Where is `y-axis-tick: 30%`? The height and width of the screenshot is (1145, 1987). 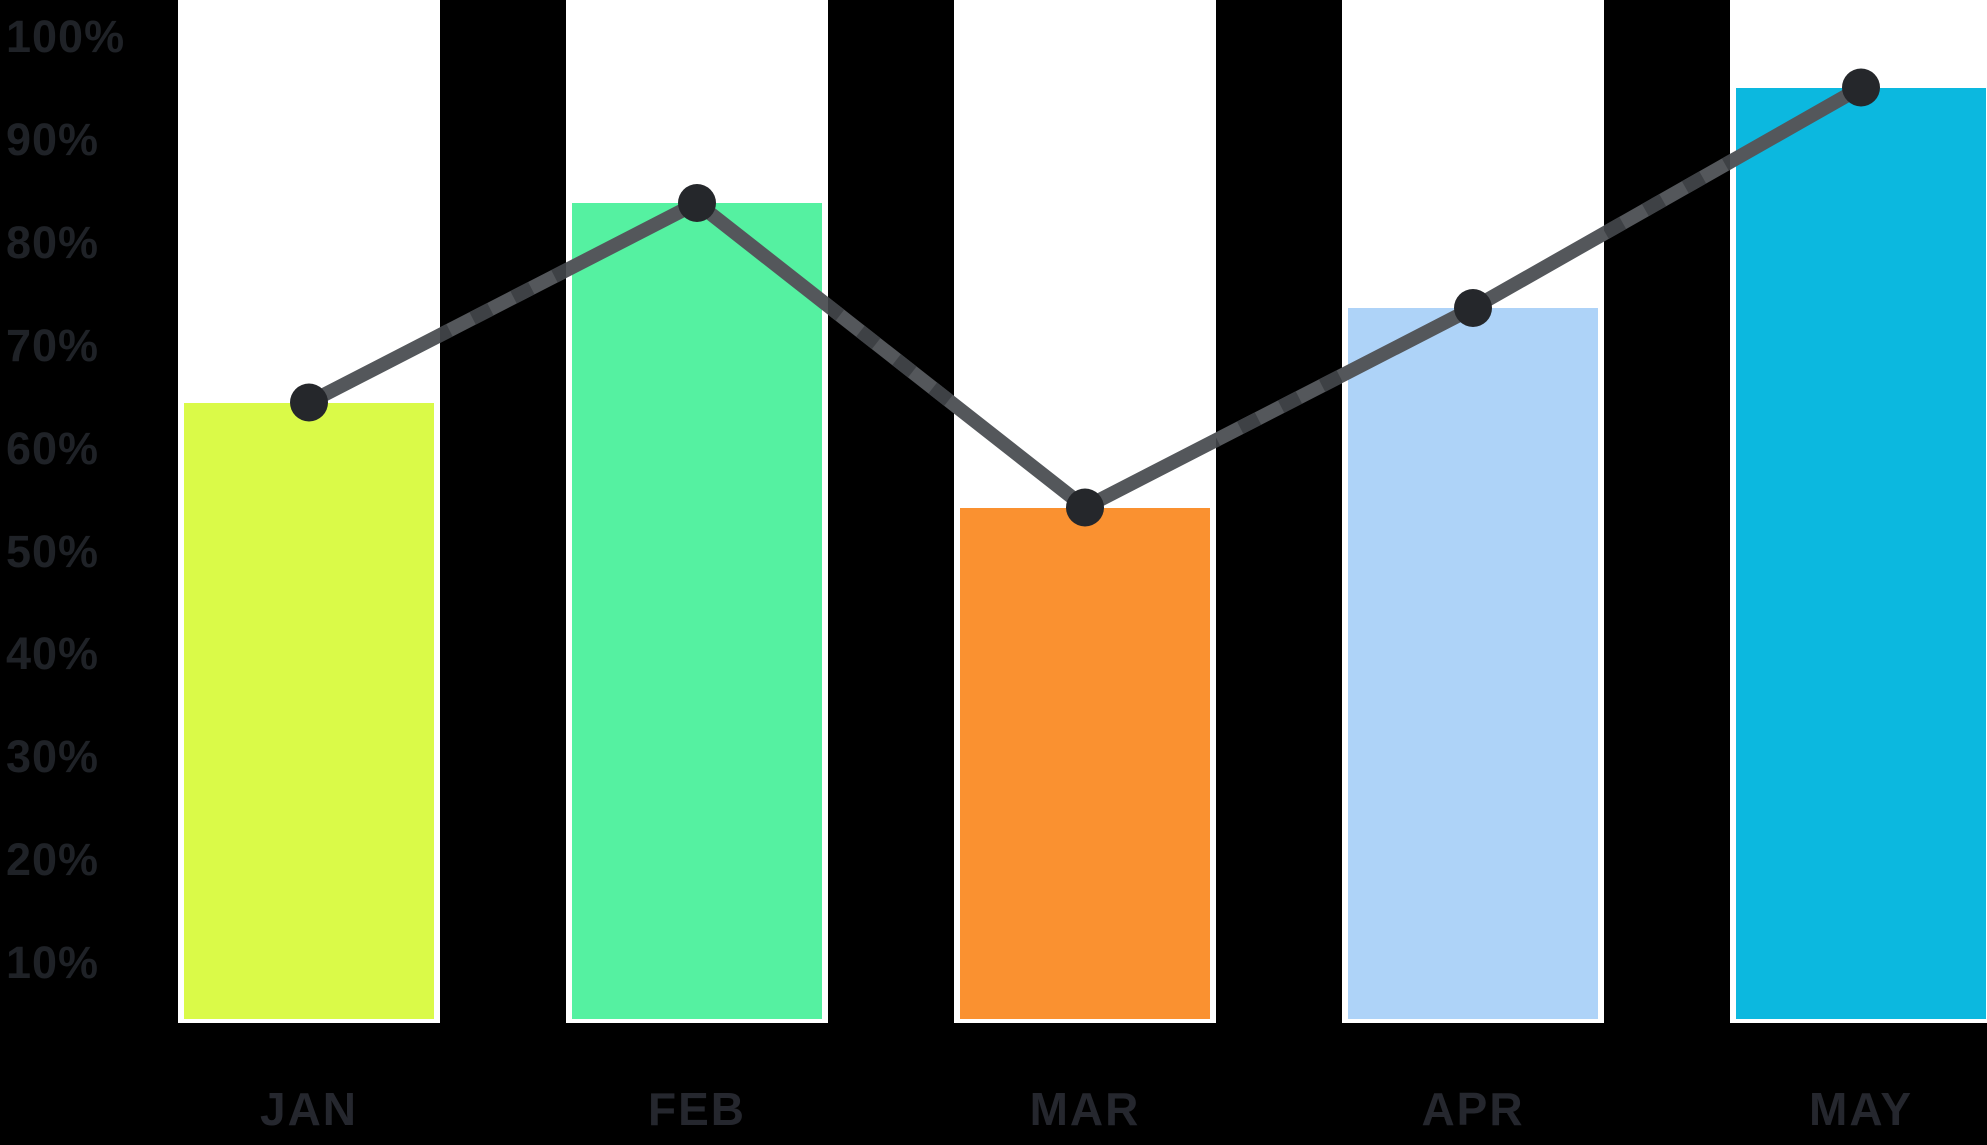
y-axis-tick: 30% is located at coordinates (53, 757).